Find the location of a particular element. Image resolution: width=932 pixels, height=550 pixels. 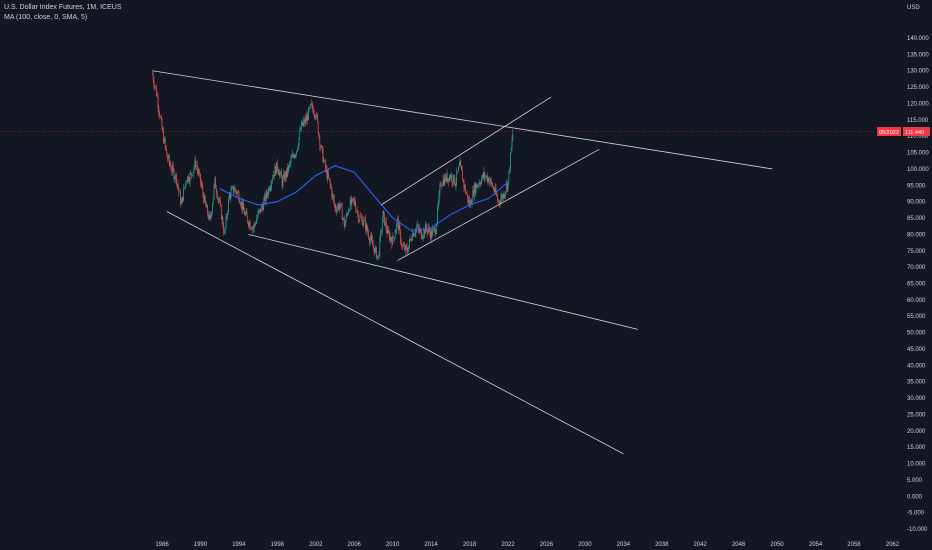

x-tick-label: 2006 is located at coordinates (355, 545).